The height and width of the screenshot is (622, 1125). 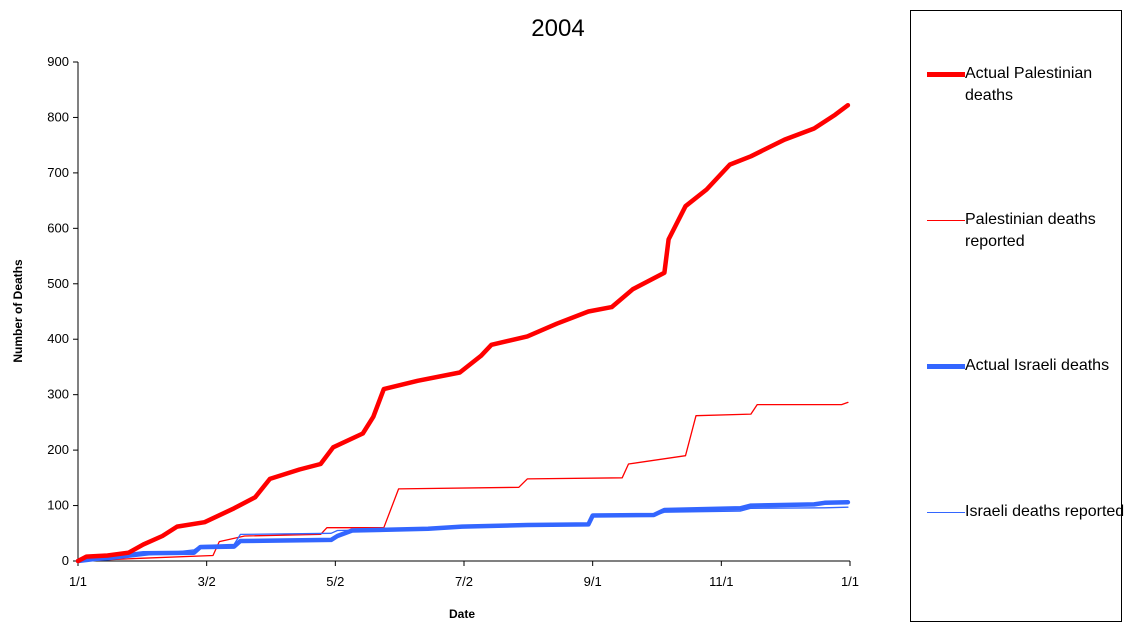 What do you see at coordinates (1045, 511) in the screenshot?
I see `legend-label: Israeli deaths reported` at bounding box center [1045, 511].